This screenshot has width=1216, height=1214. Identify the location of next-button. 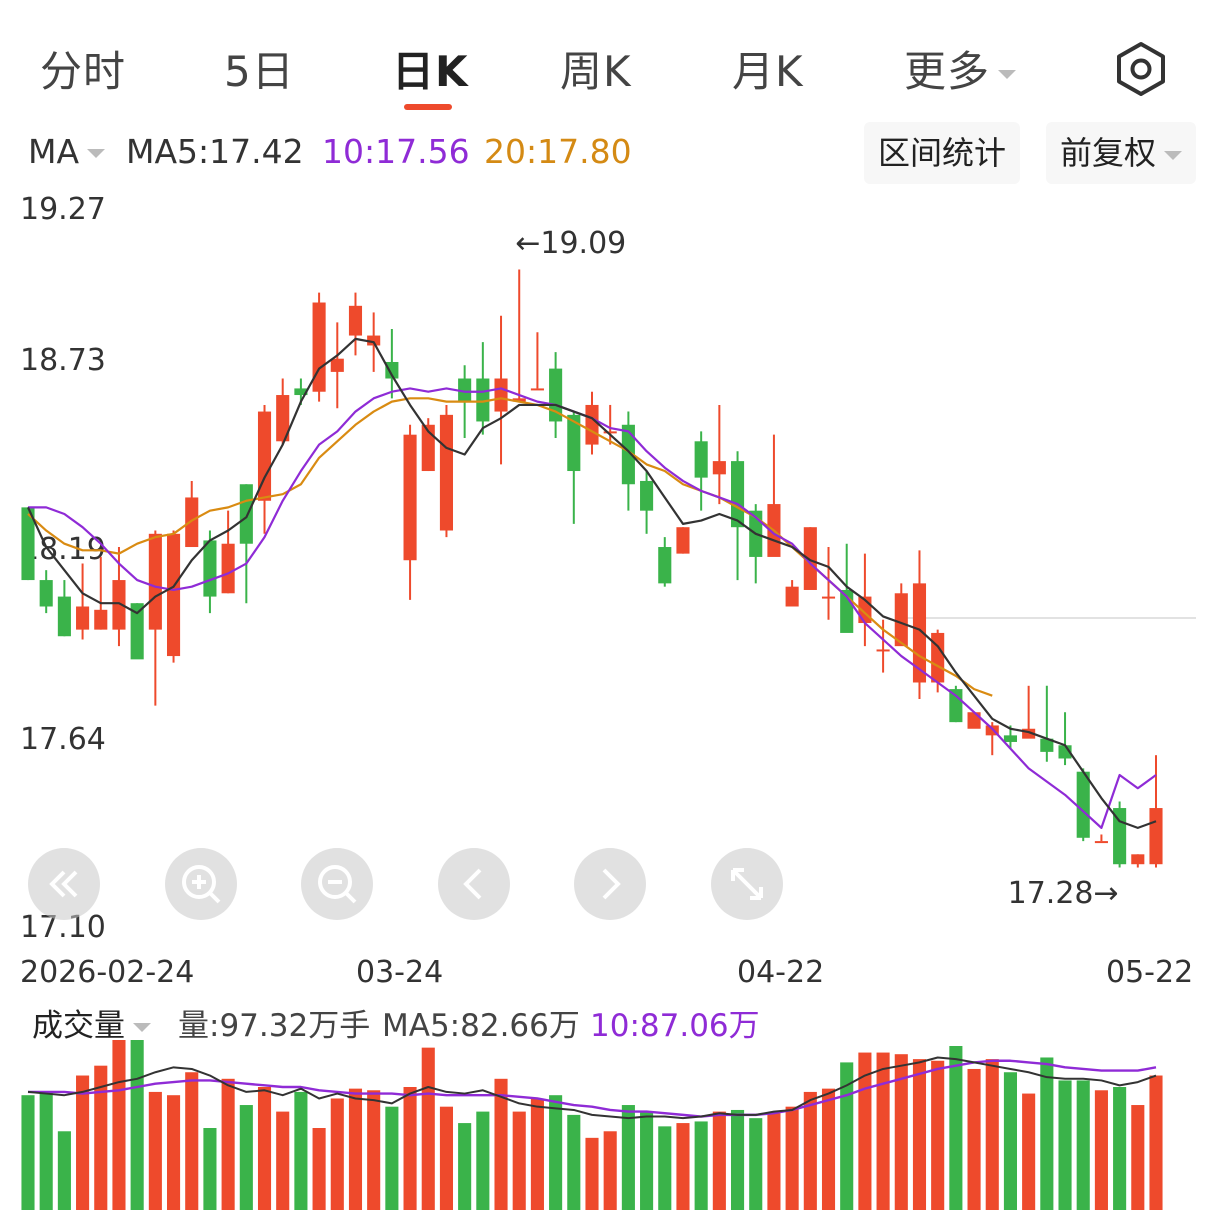
(610, 884).